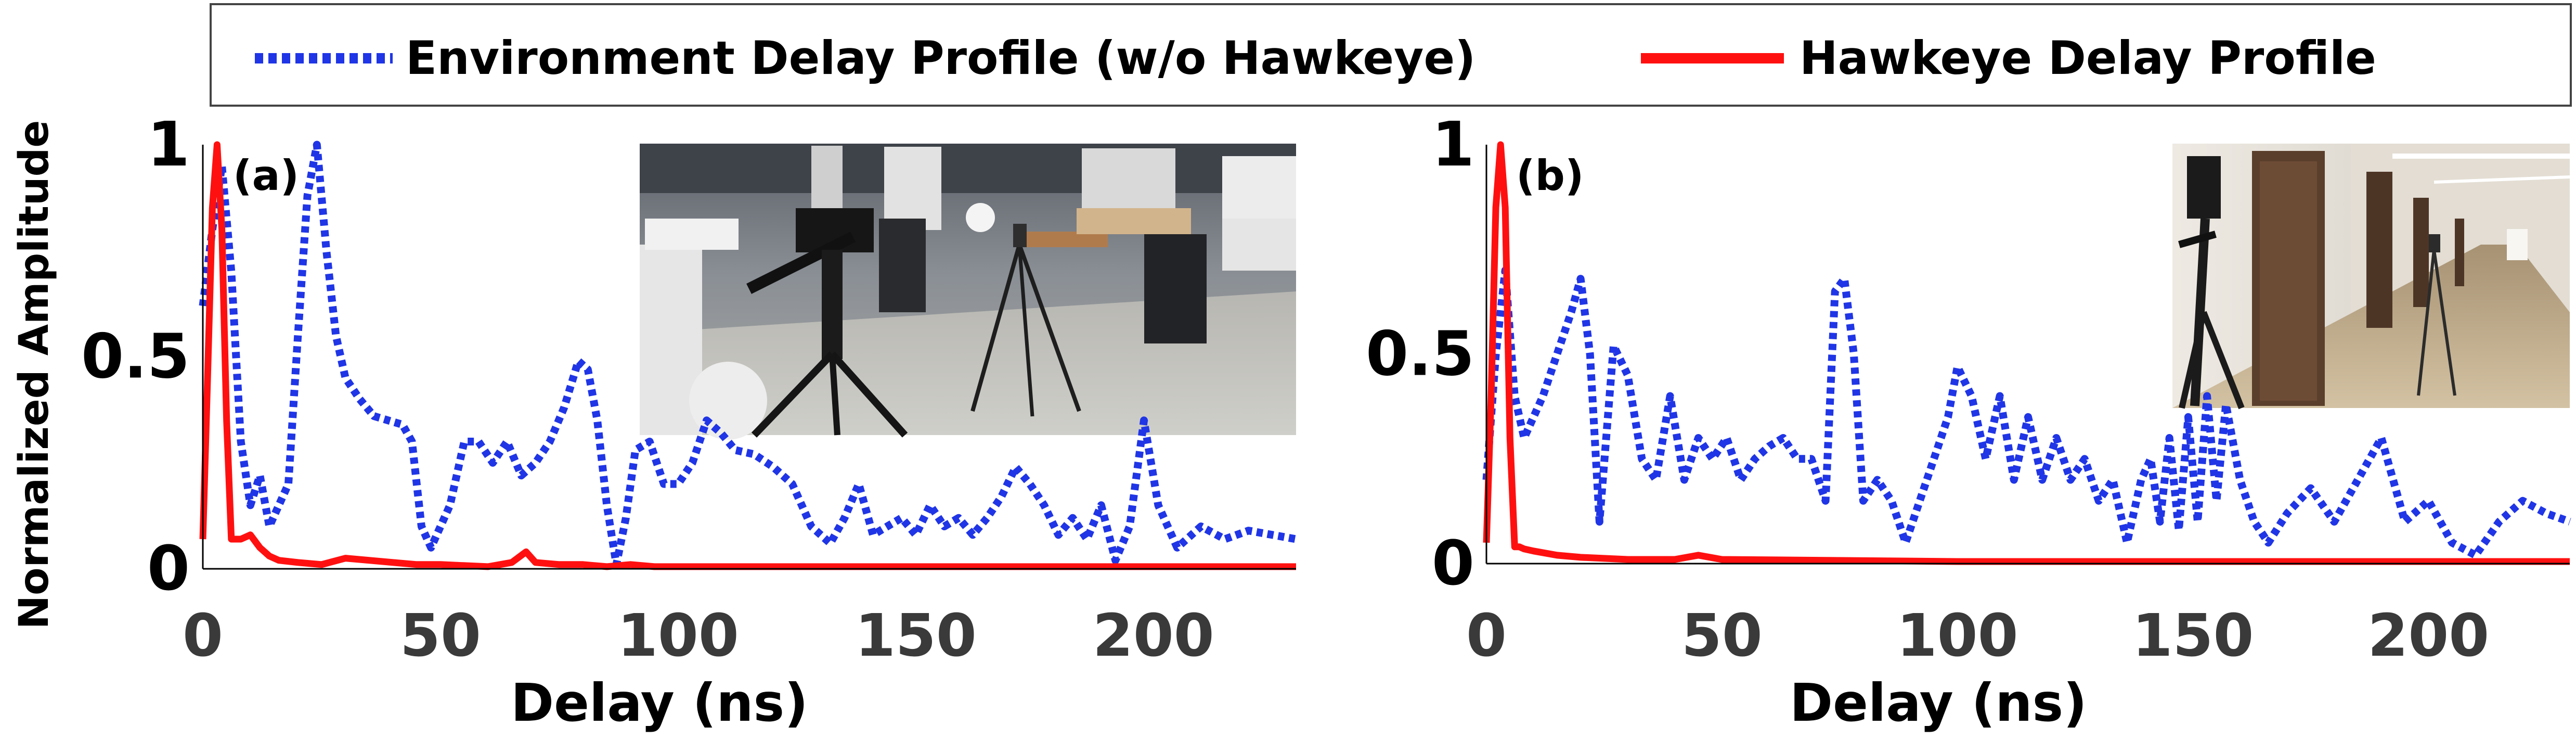 The width and height of the screenshot is (2576, 752). What do you see at coordinates (1486, 636) in the screenshot?
I see `panel-b-xtick-label: 0` at bounding box center [1486, 636].